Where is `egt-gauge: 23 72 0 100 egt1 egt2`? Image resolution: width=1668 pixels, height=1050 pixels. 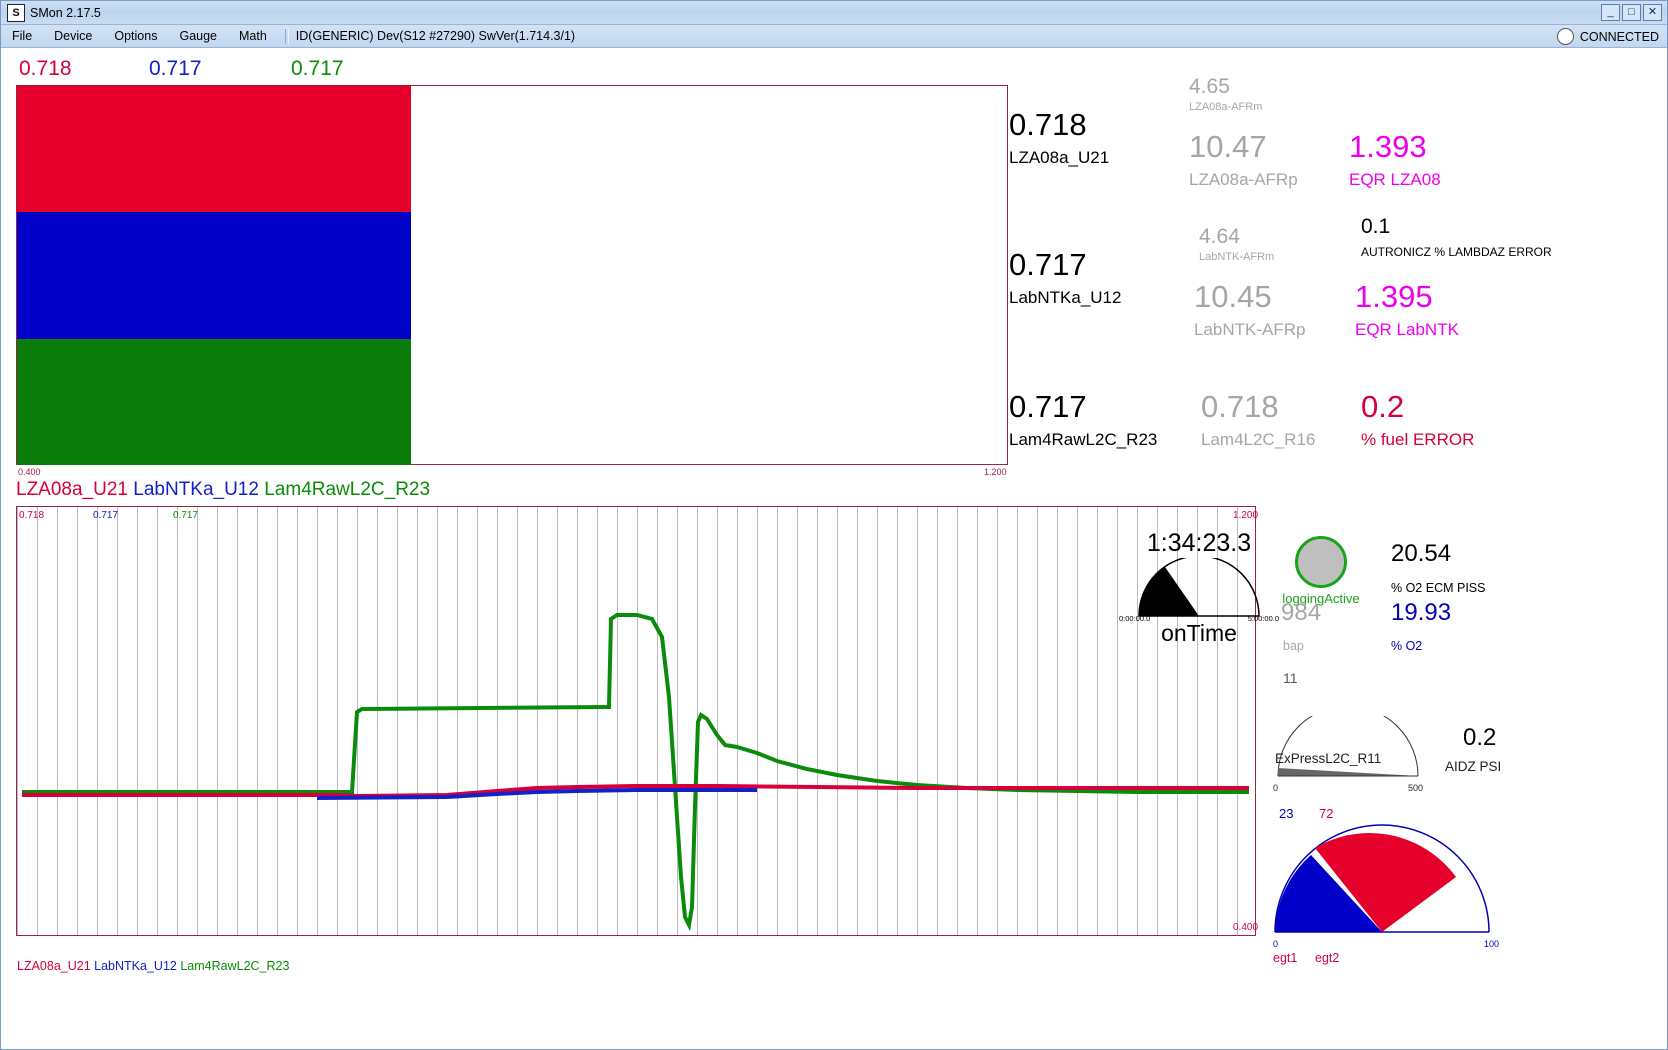
egt-gauge: 23 72 0 100 egt1 egt2 is located at coordinates (1386, 885).